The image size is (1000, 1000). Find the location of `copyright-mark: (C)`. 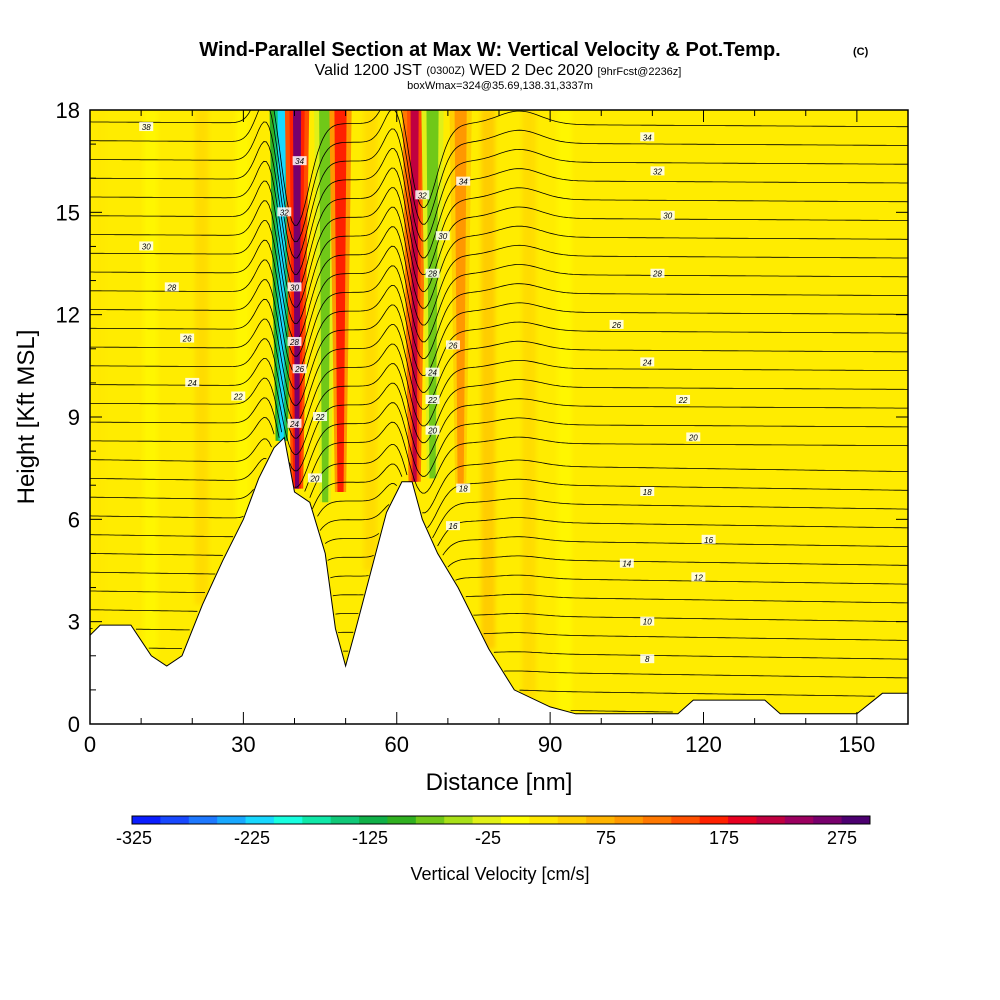

copyright-mark: (C) is located at coordinates (861, 52).